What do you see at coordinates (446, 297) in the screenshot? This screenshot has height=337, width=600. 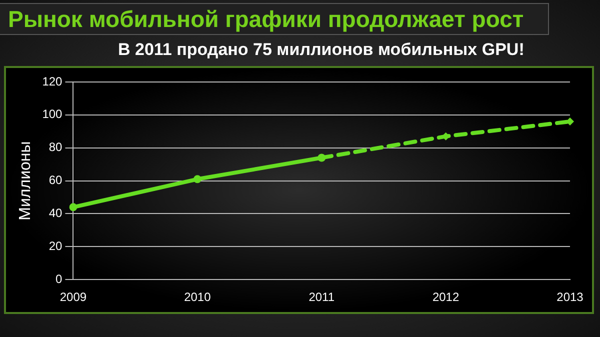 I see `x-tick-label: 2012` at bounding box center [446, 297].